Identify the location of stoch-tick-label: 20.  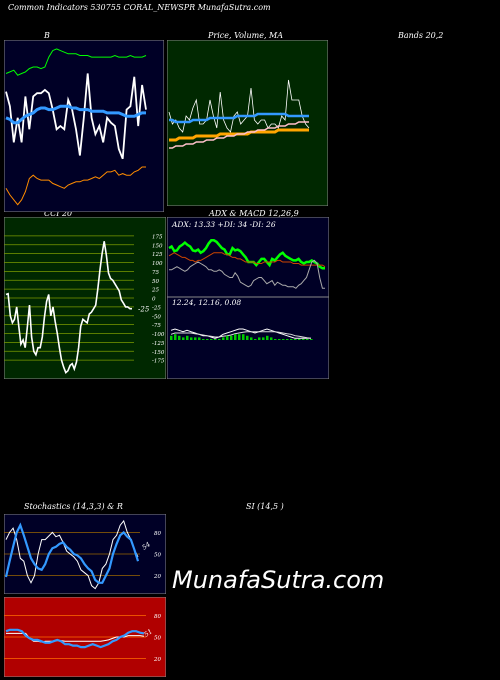
(157, 577).